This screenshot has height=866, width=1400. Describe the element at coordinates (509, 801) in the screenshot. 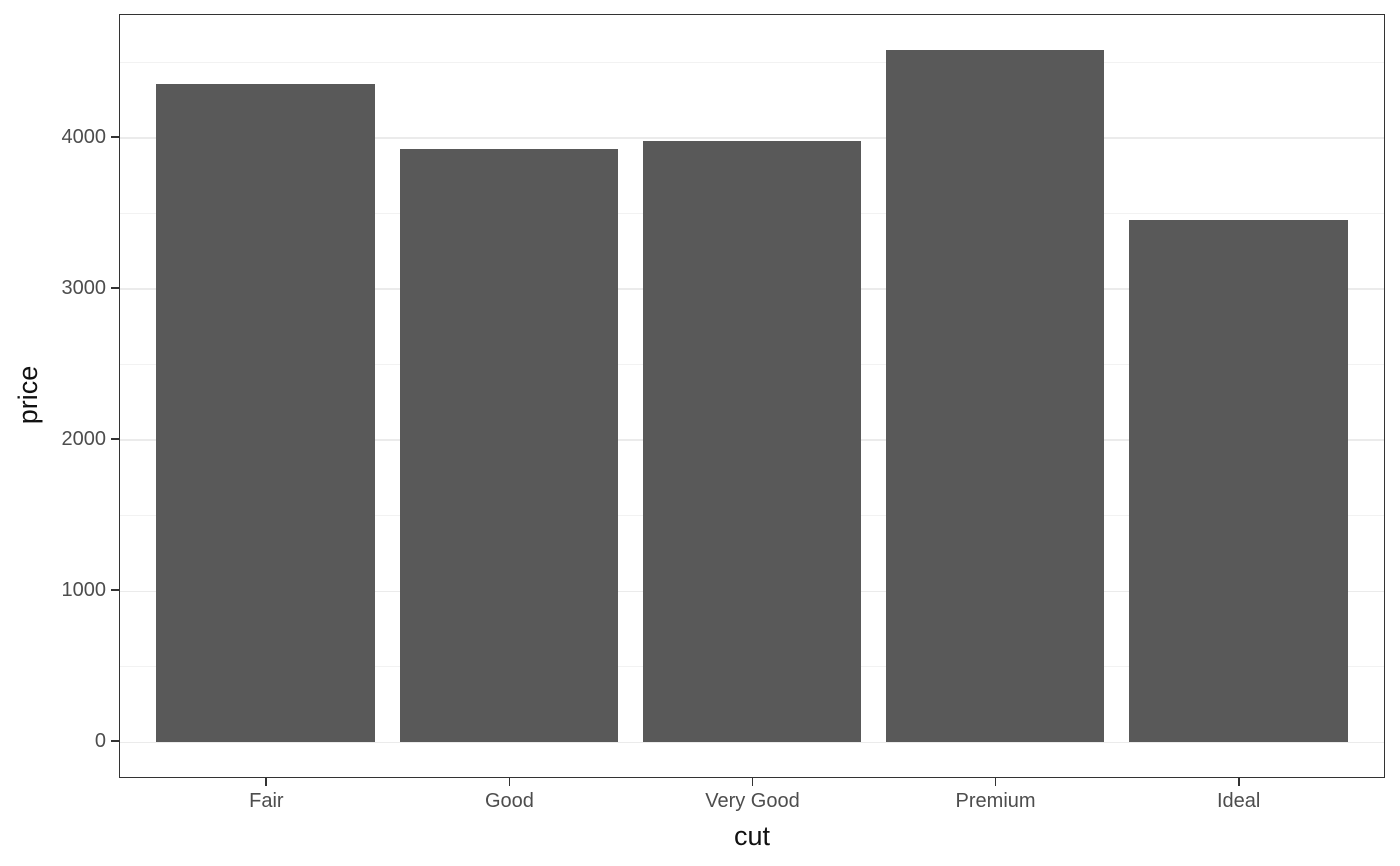

I see `x-tick-label: Good` at that location.